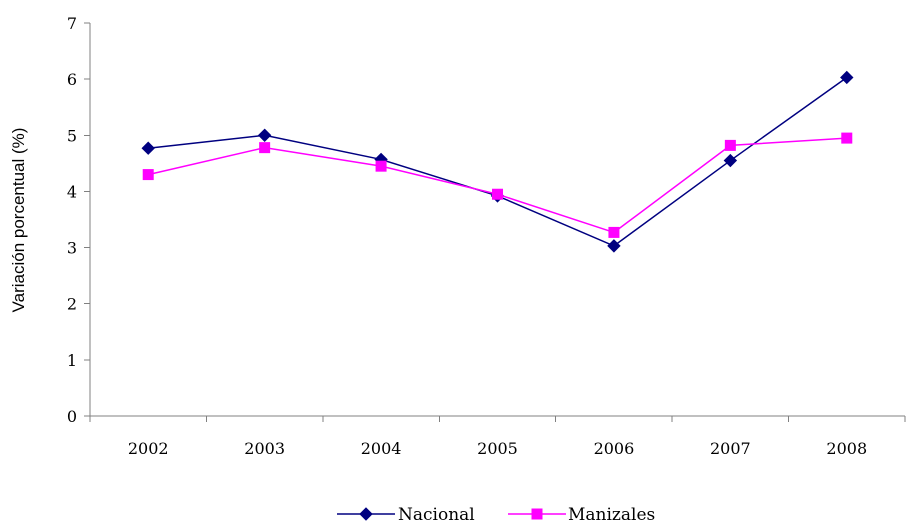 The height and width of the screenshot is (525, 915). I want to click on x-tick-label: 2008, so click(846, 448).